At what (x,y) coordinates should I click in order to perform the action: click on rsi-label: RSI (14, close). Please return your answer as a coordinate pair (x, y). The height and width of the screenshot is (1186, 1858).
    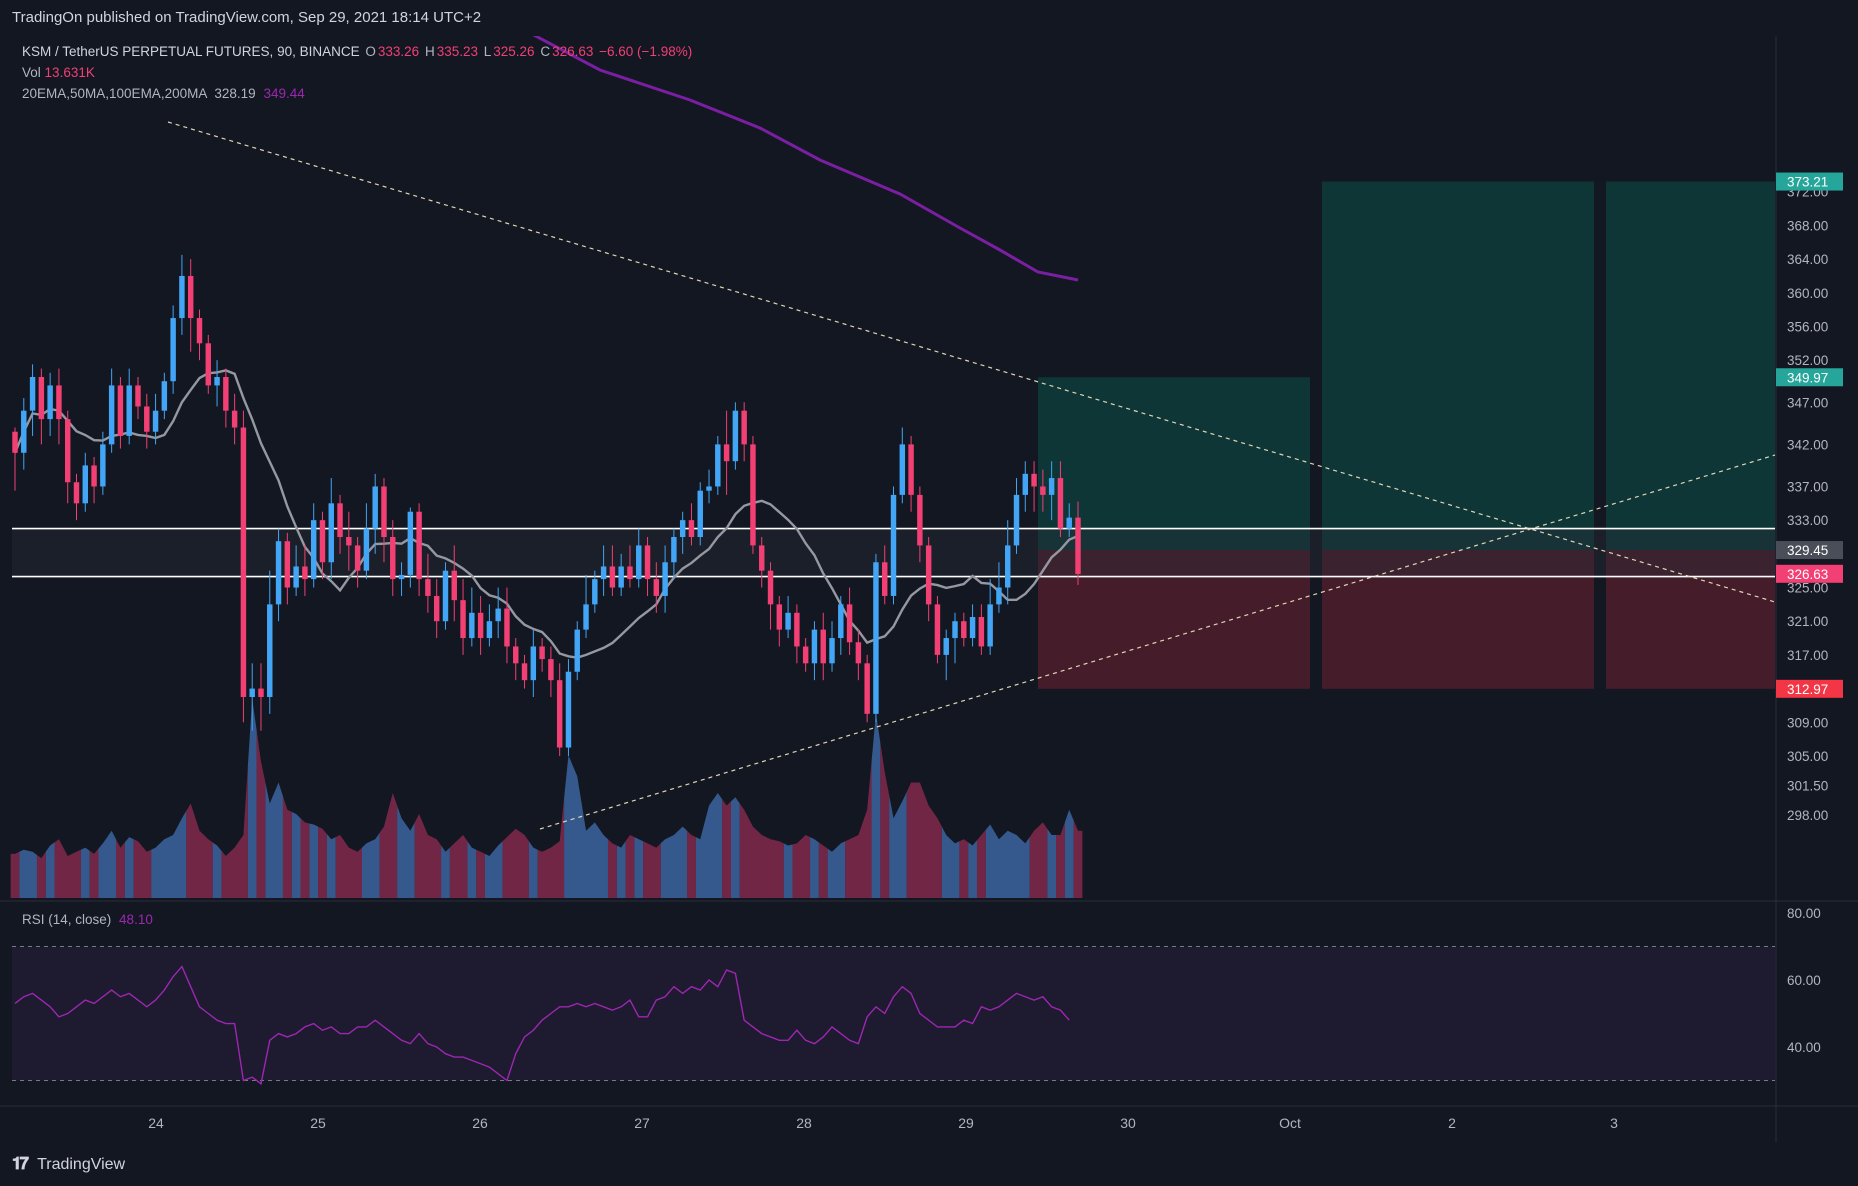
    Looking at the image, I should click on (67, 919).